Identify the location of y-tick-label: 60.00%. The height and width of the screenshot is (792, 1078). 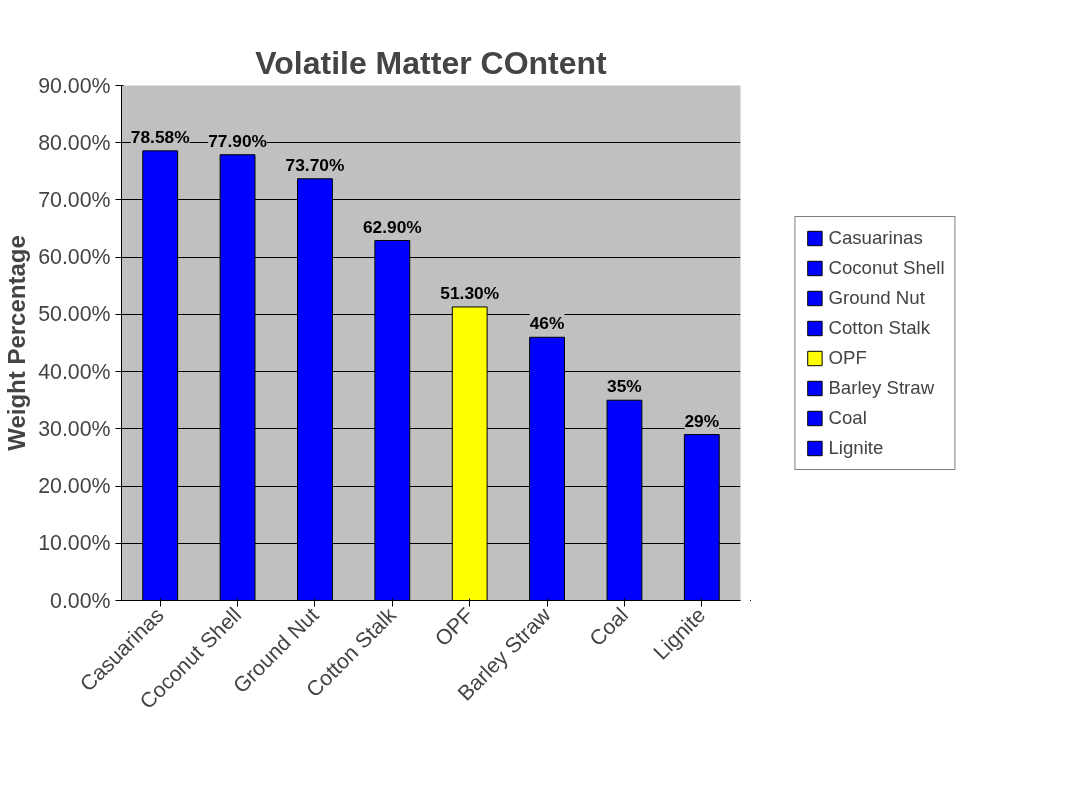
(74, 257).